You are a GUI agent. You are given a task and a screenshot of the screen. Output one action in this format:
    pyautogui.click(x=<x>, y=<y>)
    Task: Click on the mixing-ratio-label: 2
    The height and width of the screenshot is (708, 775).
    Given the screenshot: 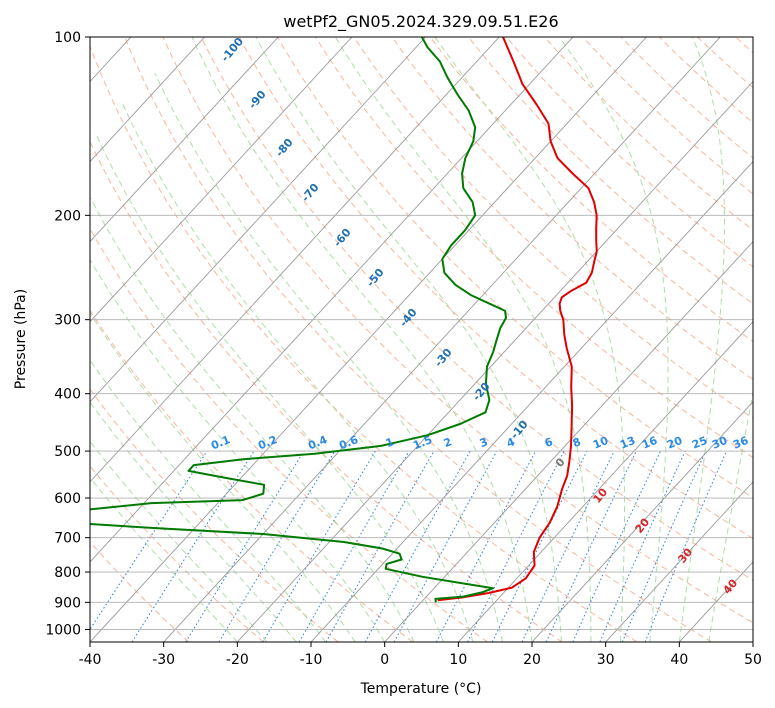 What is the action you would take?
    pyautogui.click(x=448, y=442)
    